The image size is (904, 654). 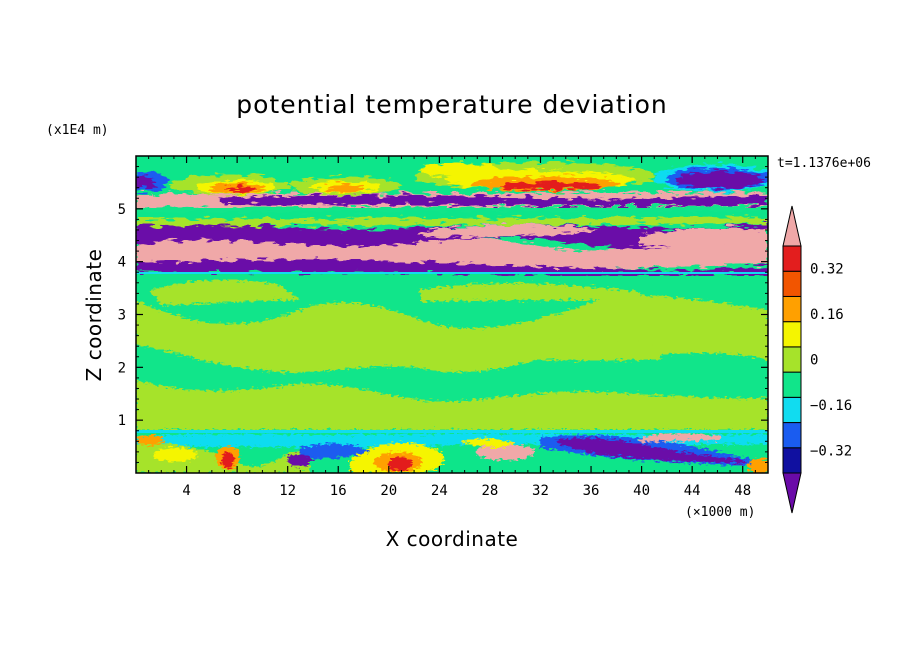 I want to click on colorbar-min-arrow, so click(x=792, y=493).